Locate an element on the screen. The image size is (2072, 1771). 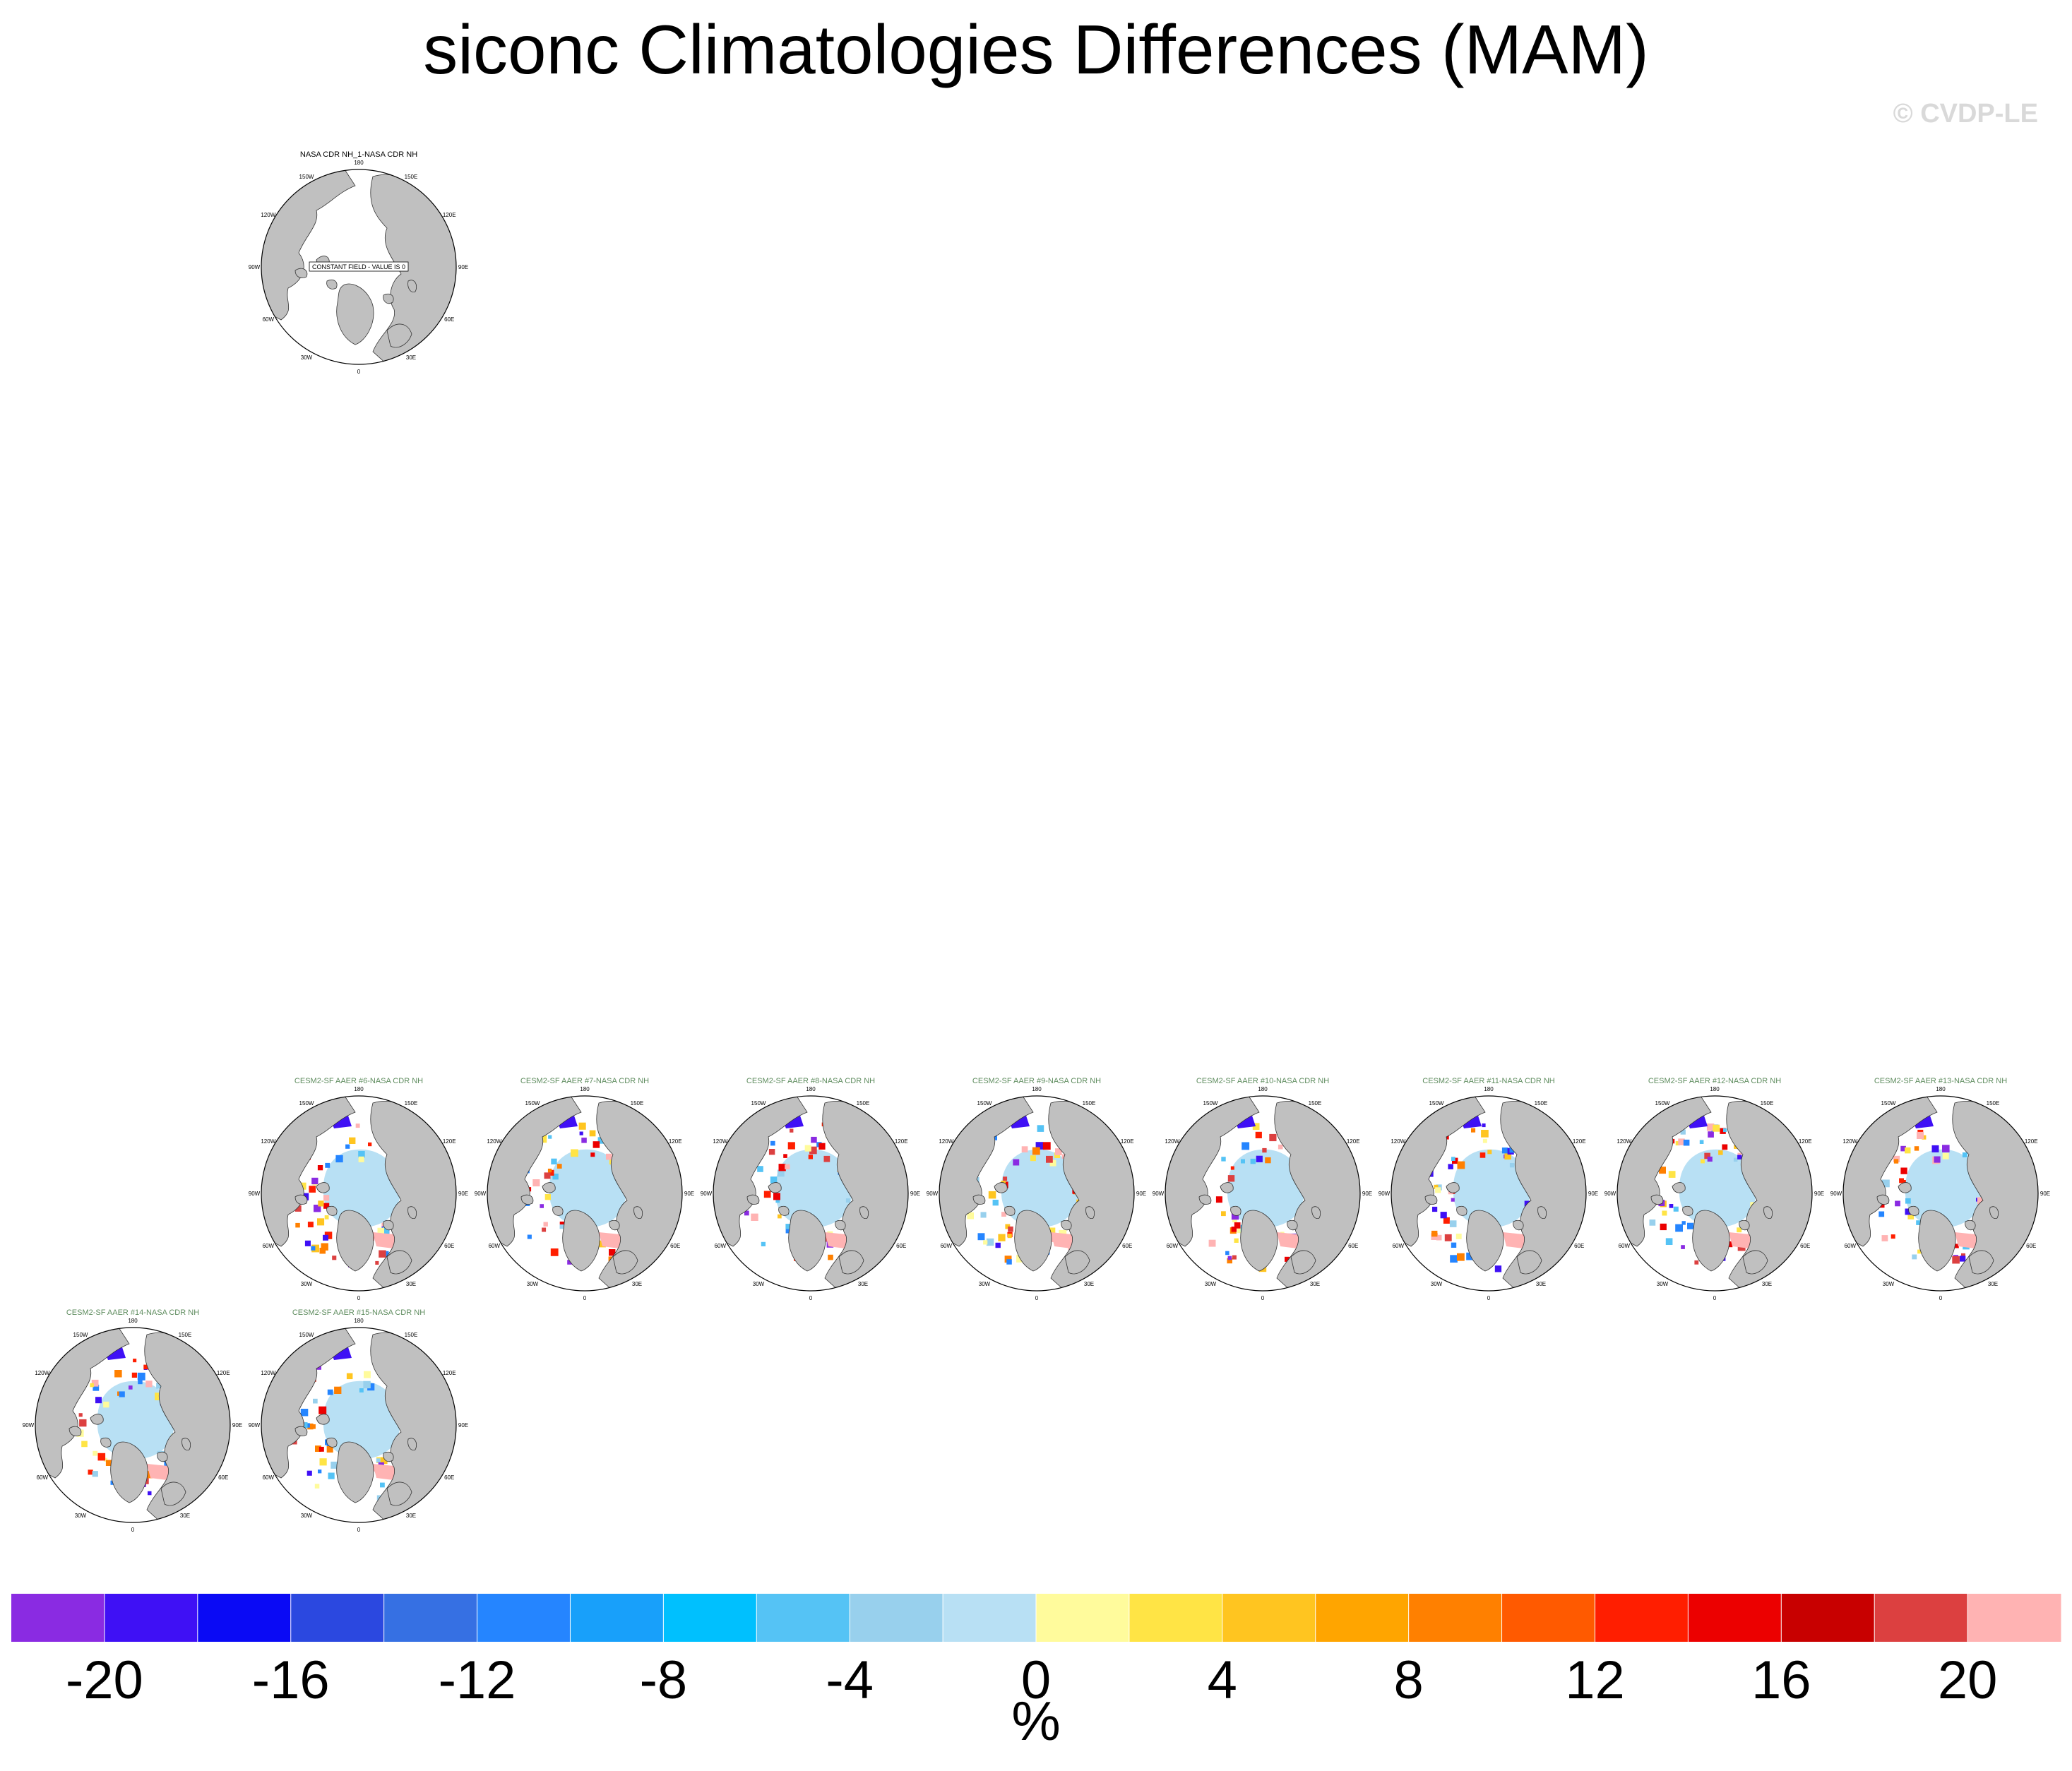
longitude-label: 30W is located at coordinates (307, 1516).